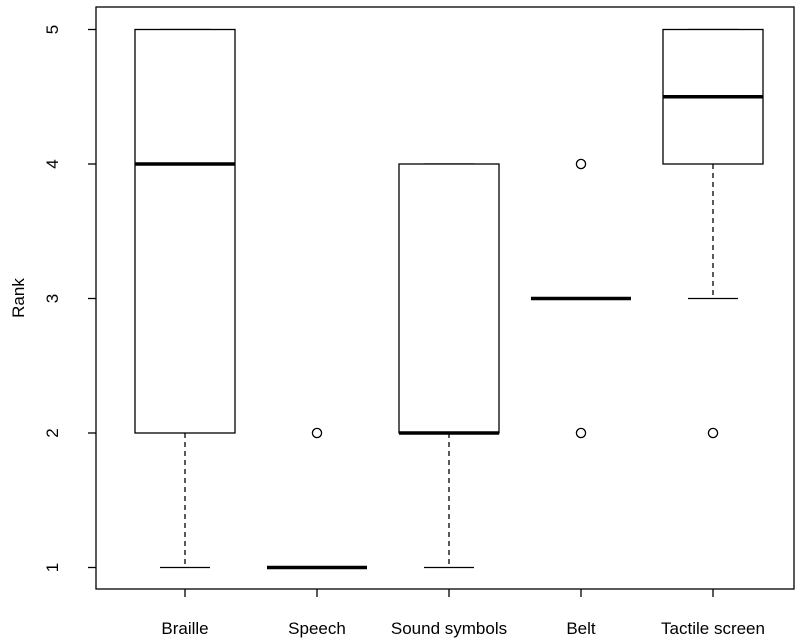 The image size is (796, 638). Describe the element at coordinates (18, 298) in the screenshot. I see `y-axis-title: Rank` at that location.